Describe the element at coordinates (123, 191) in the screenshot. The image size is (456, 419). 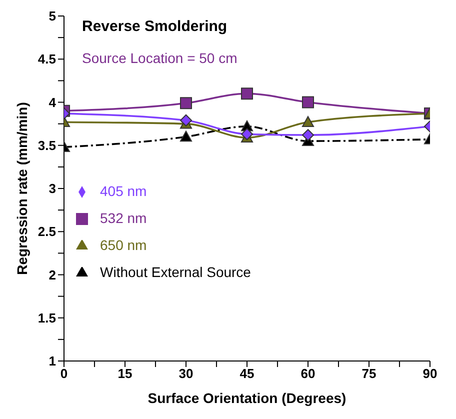
I see `legend-label: 405 nm` at that location.